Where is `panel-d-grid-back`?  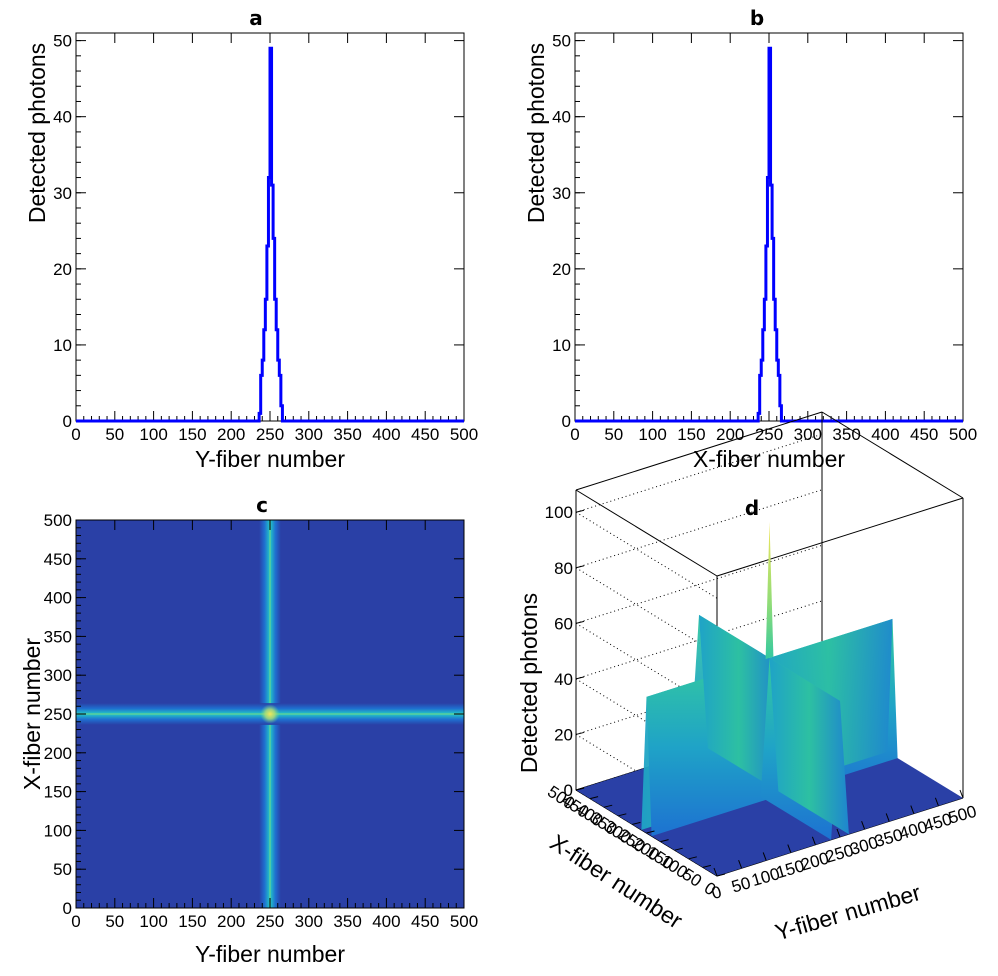 panel-d-grid-back is located at coordinates (699, 584).